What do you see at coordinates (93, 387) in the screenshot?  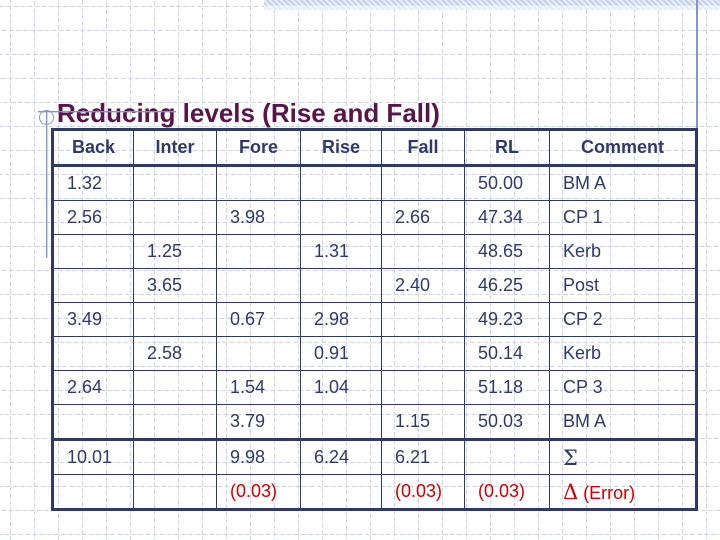 I see `table-cell: 2.64` at bounding box center [93, 387].